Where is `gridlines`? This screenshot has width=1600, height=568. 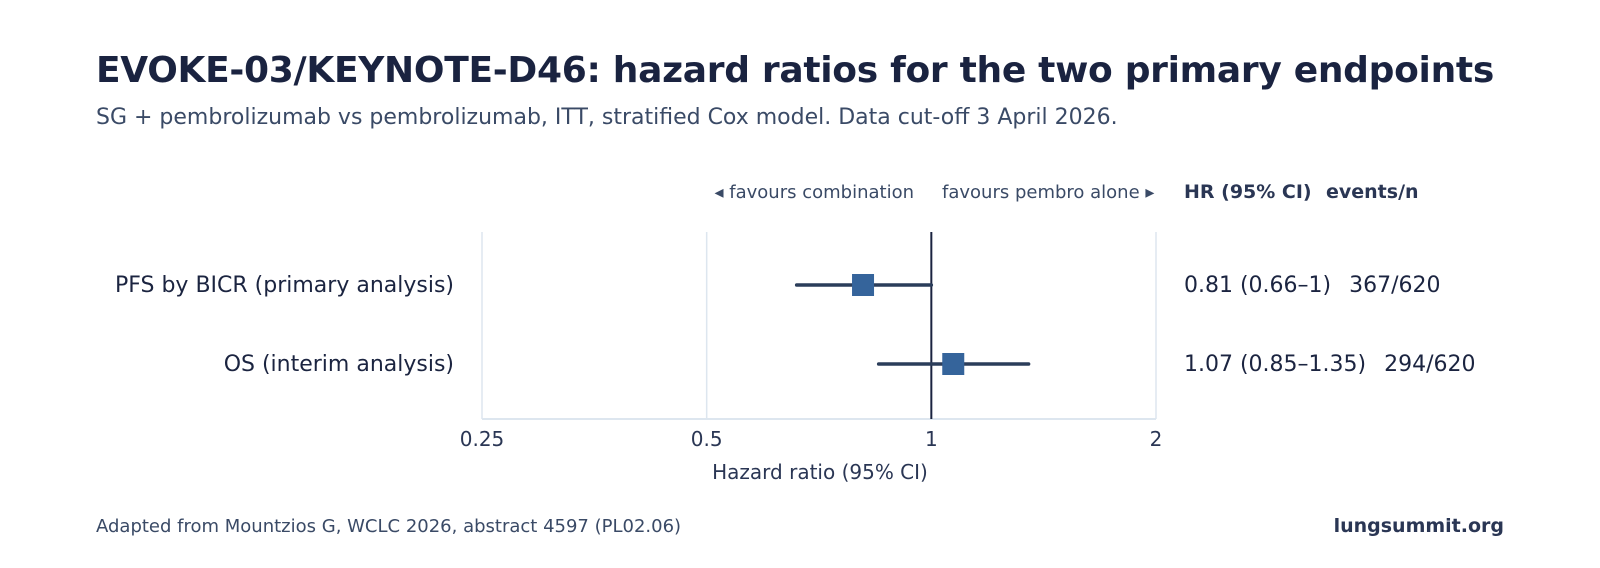
gridlines is located at coordinates (819, 325).